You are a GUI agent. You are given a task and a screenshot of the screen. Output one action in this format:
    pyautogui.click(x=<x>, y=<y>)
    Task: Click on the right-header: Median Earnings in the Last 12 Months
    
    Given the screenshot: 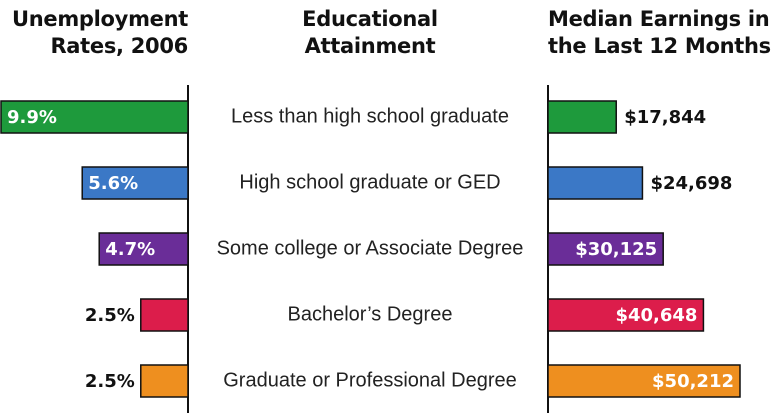 What is the action you would take?
    pyautogui.click(x=659, y=32)
    